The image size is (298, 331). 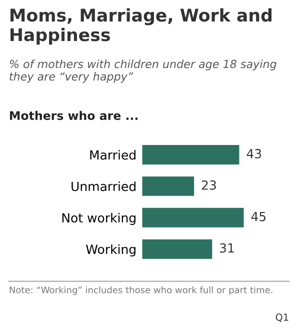 I want to click on y-tick-label: Married, so click(x=113, y=155).